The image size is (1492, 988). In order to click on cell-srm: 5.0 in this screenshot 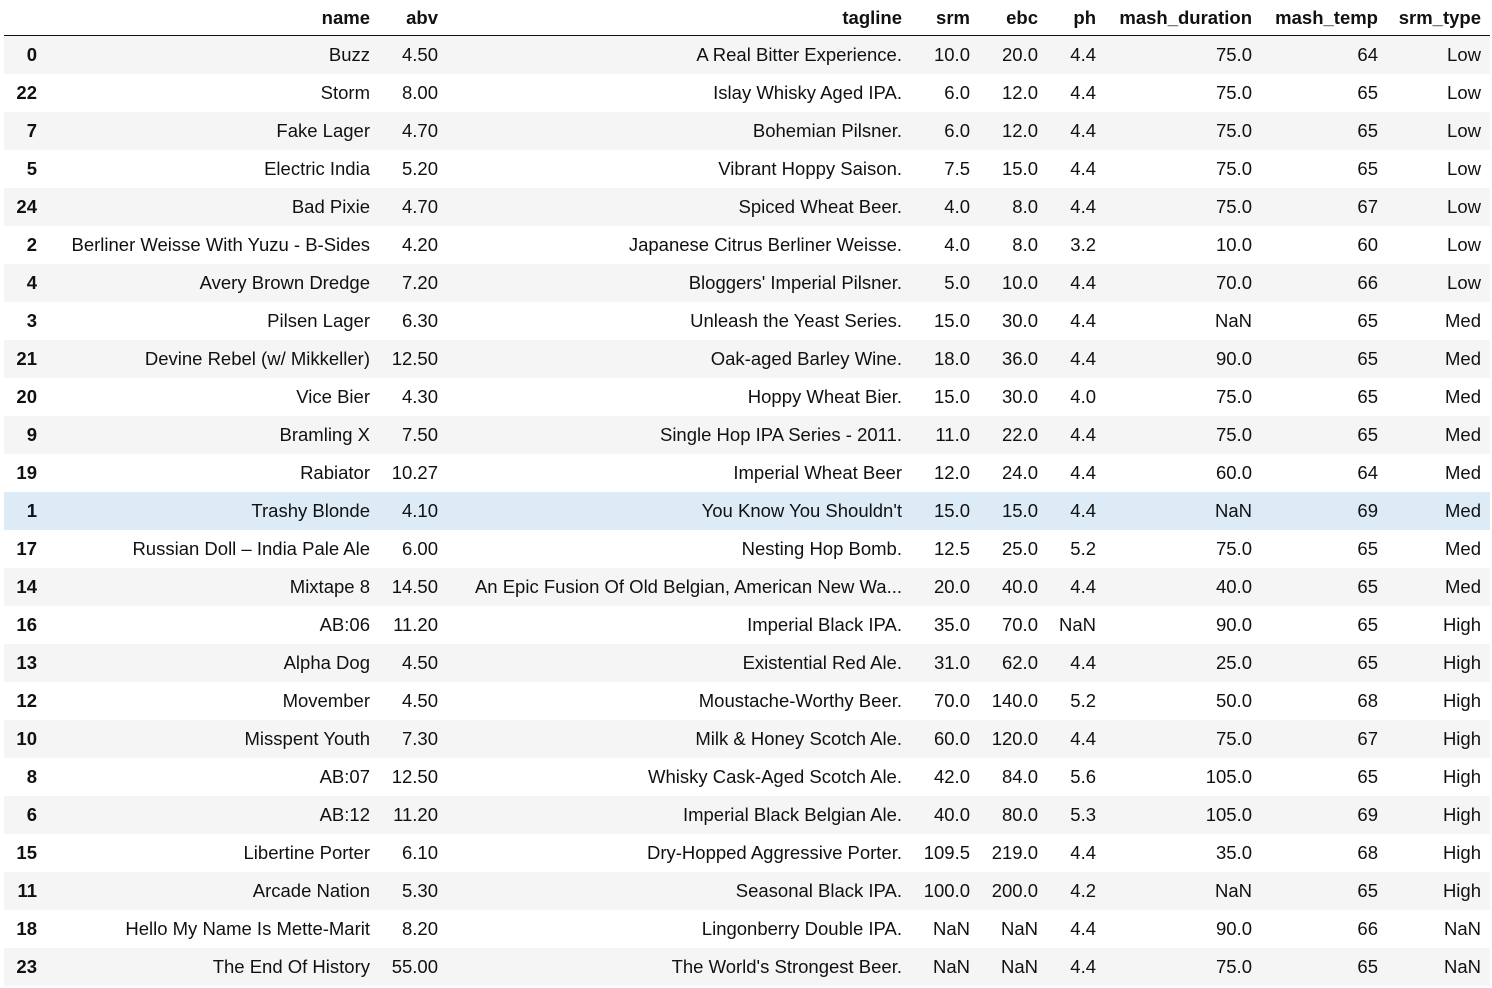, I will do `click(957, 282)`.